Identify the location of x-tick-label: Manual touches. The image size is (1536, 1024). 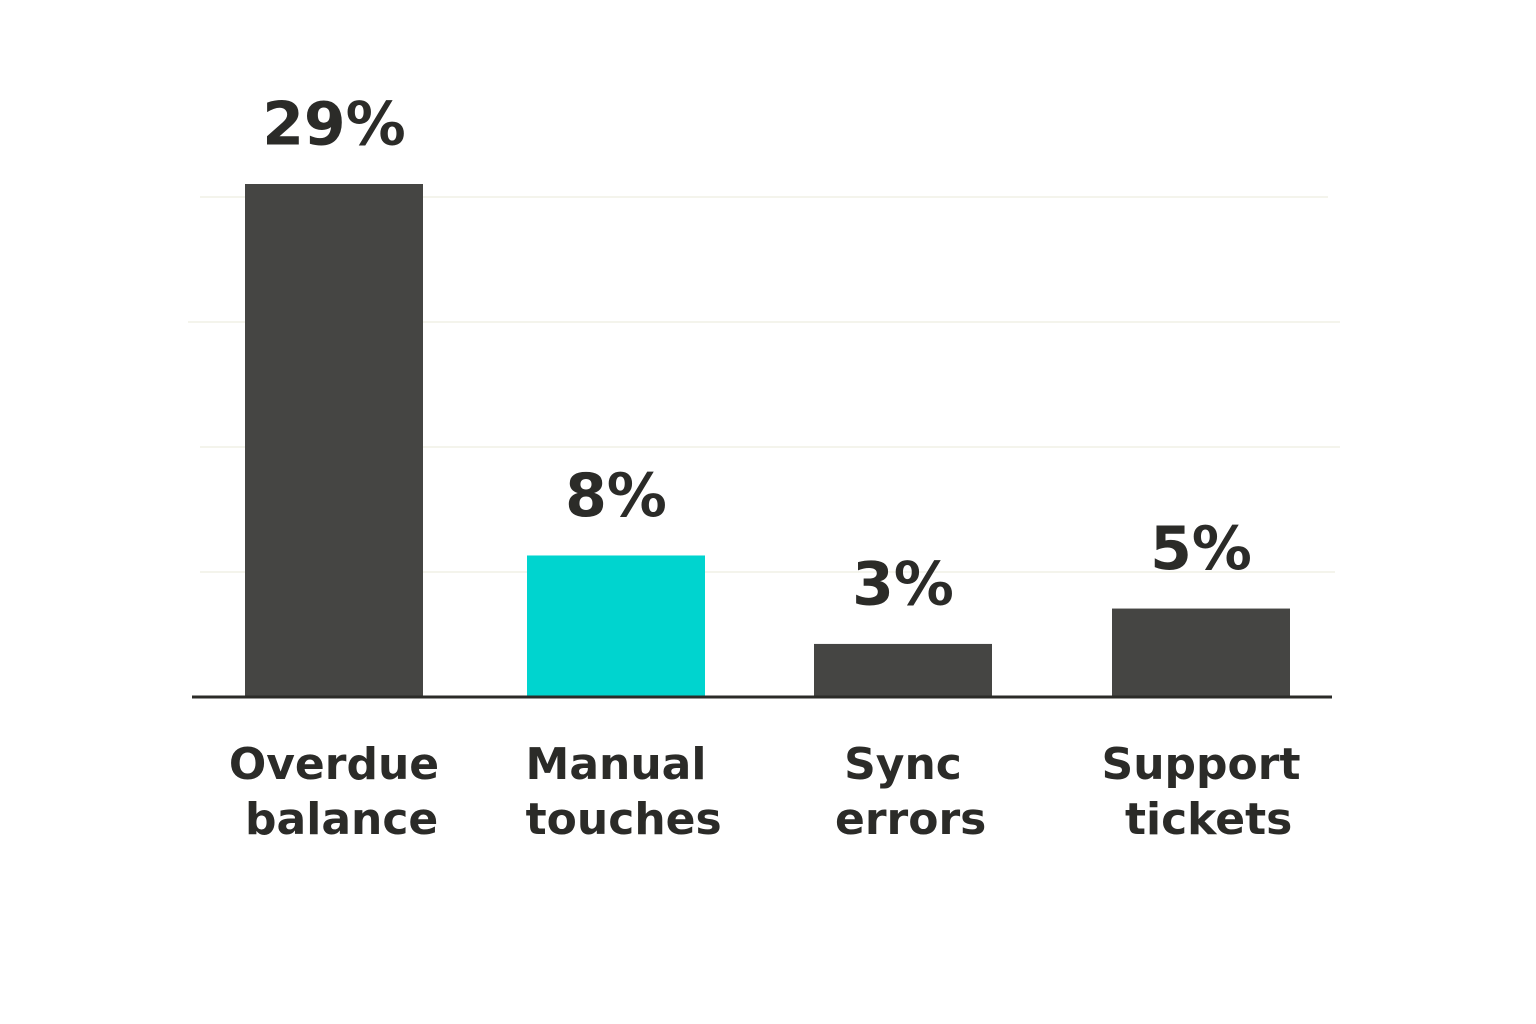
(615, 792).